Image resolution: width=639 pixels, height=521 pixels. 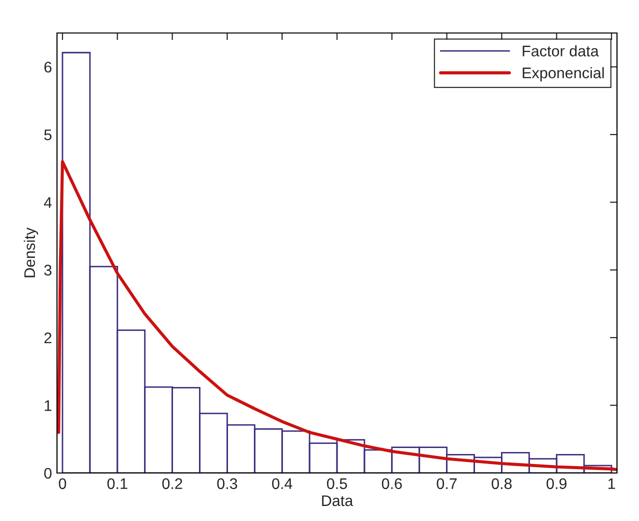 What do you see at coordinates (502, 484) in the screenshot?
I see `x-tick-label: 0.8` at bounding box center [502, 484].